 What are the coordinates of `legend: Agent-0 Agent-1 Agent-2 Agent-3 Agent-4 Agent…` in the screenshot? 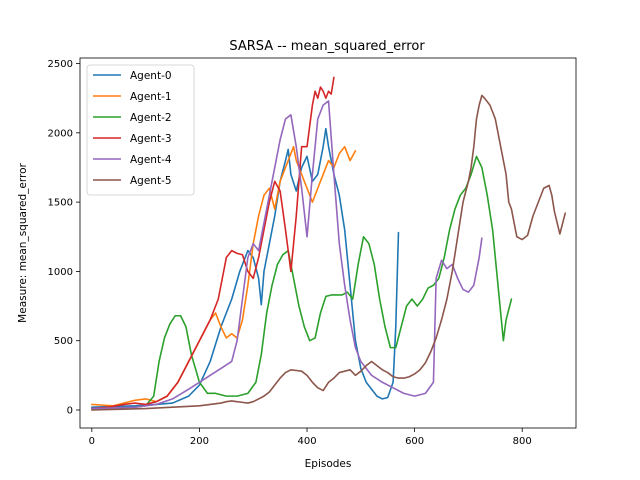 It's located at (140, 130).